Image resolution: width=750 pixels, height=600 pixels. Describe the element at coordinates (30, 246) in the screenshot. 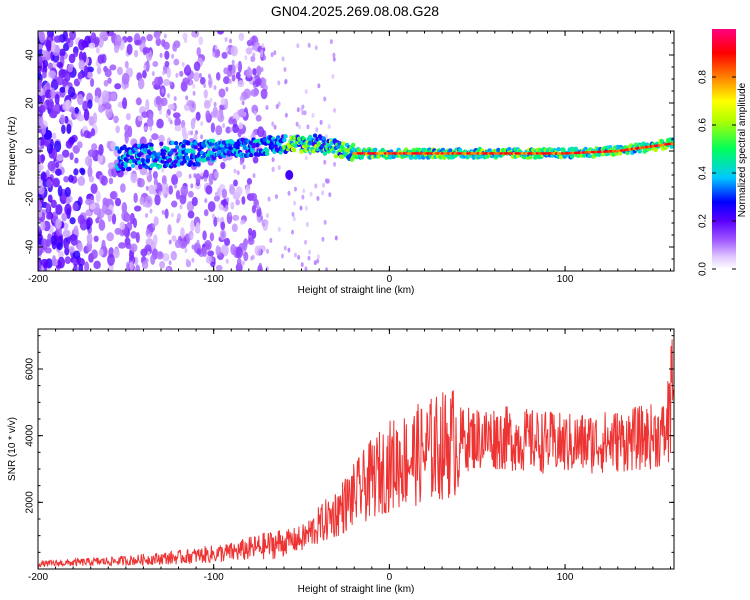

I see `y-tick-label: -40` at that location.